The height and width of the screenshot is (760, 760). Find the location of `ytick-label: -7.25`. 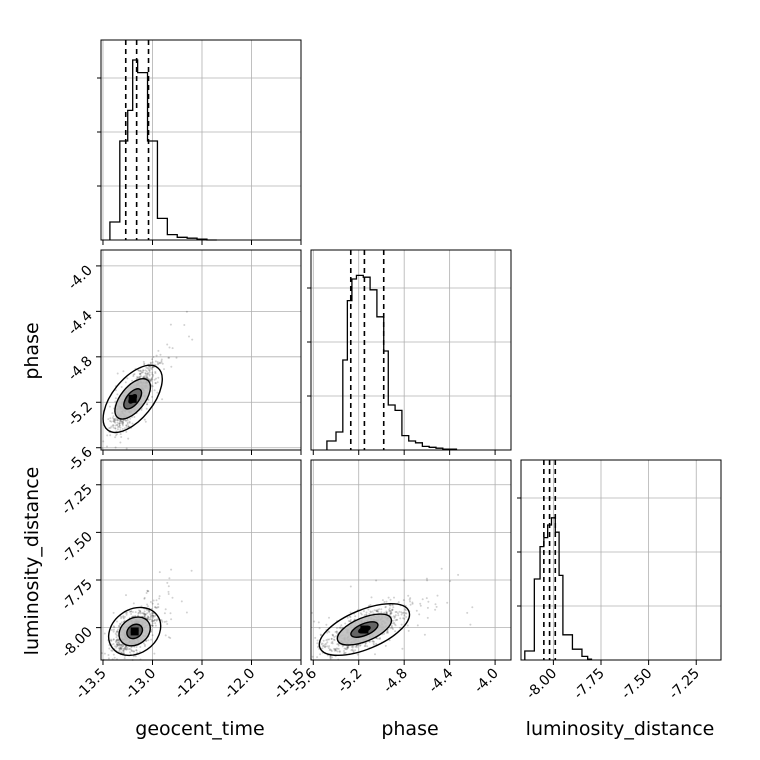

ytick-label: -7.25 is located at coordinates (77, 499).